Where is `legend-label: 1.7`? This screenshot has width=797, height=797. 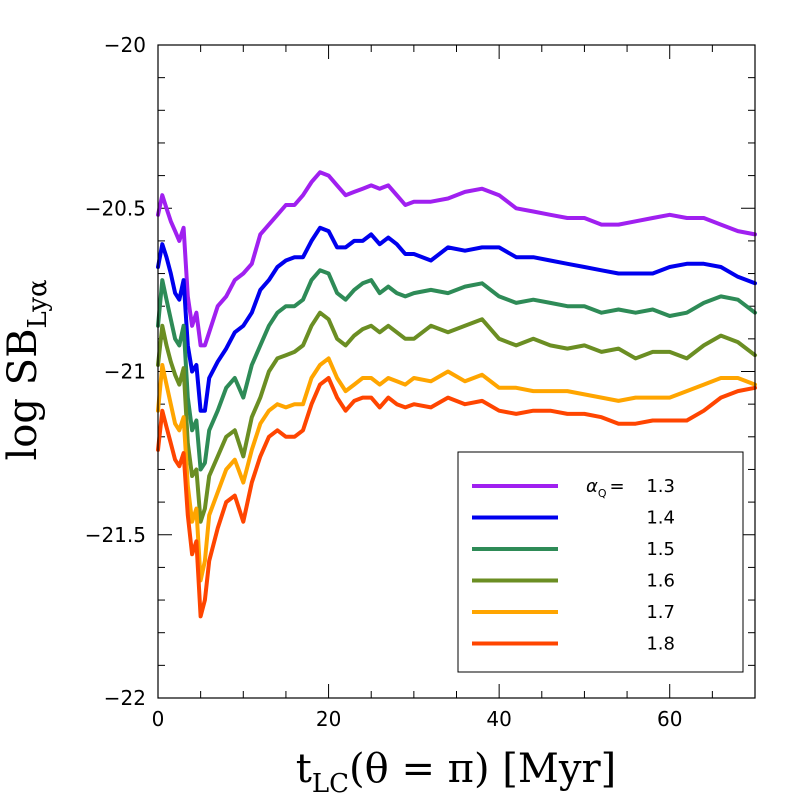 legend-label: 1.7 is located at coordinates (660, 612).